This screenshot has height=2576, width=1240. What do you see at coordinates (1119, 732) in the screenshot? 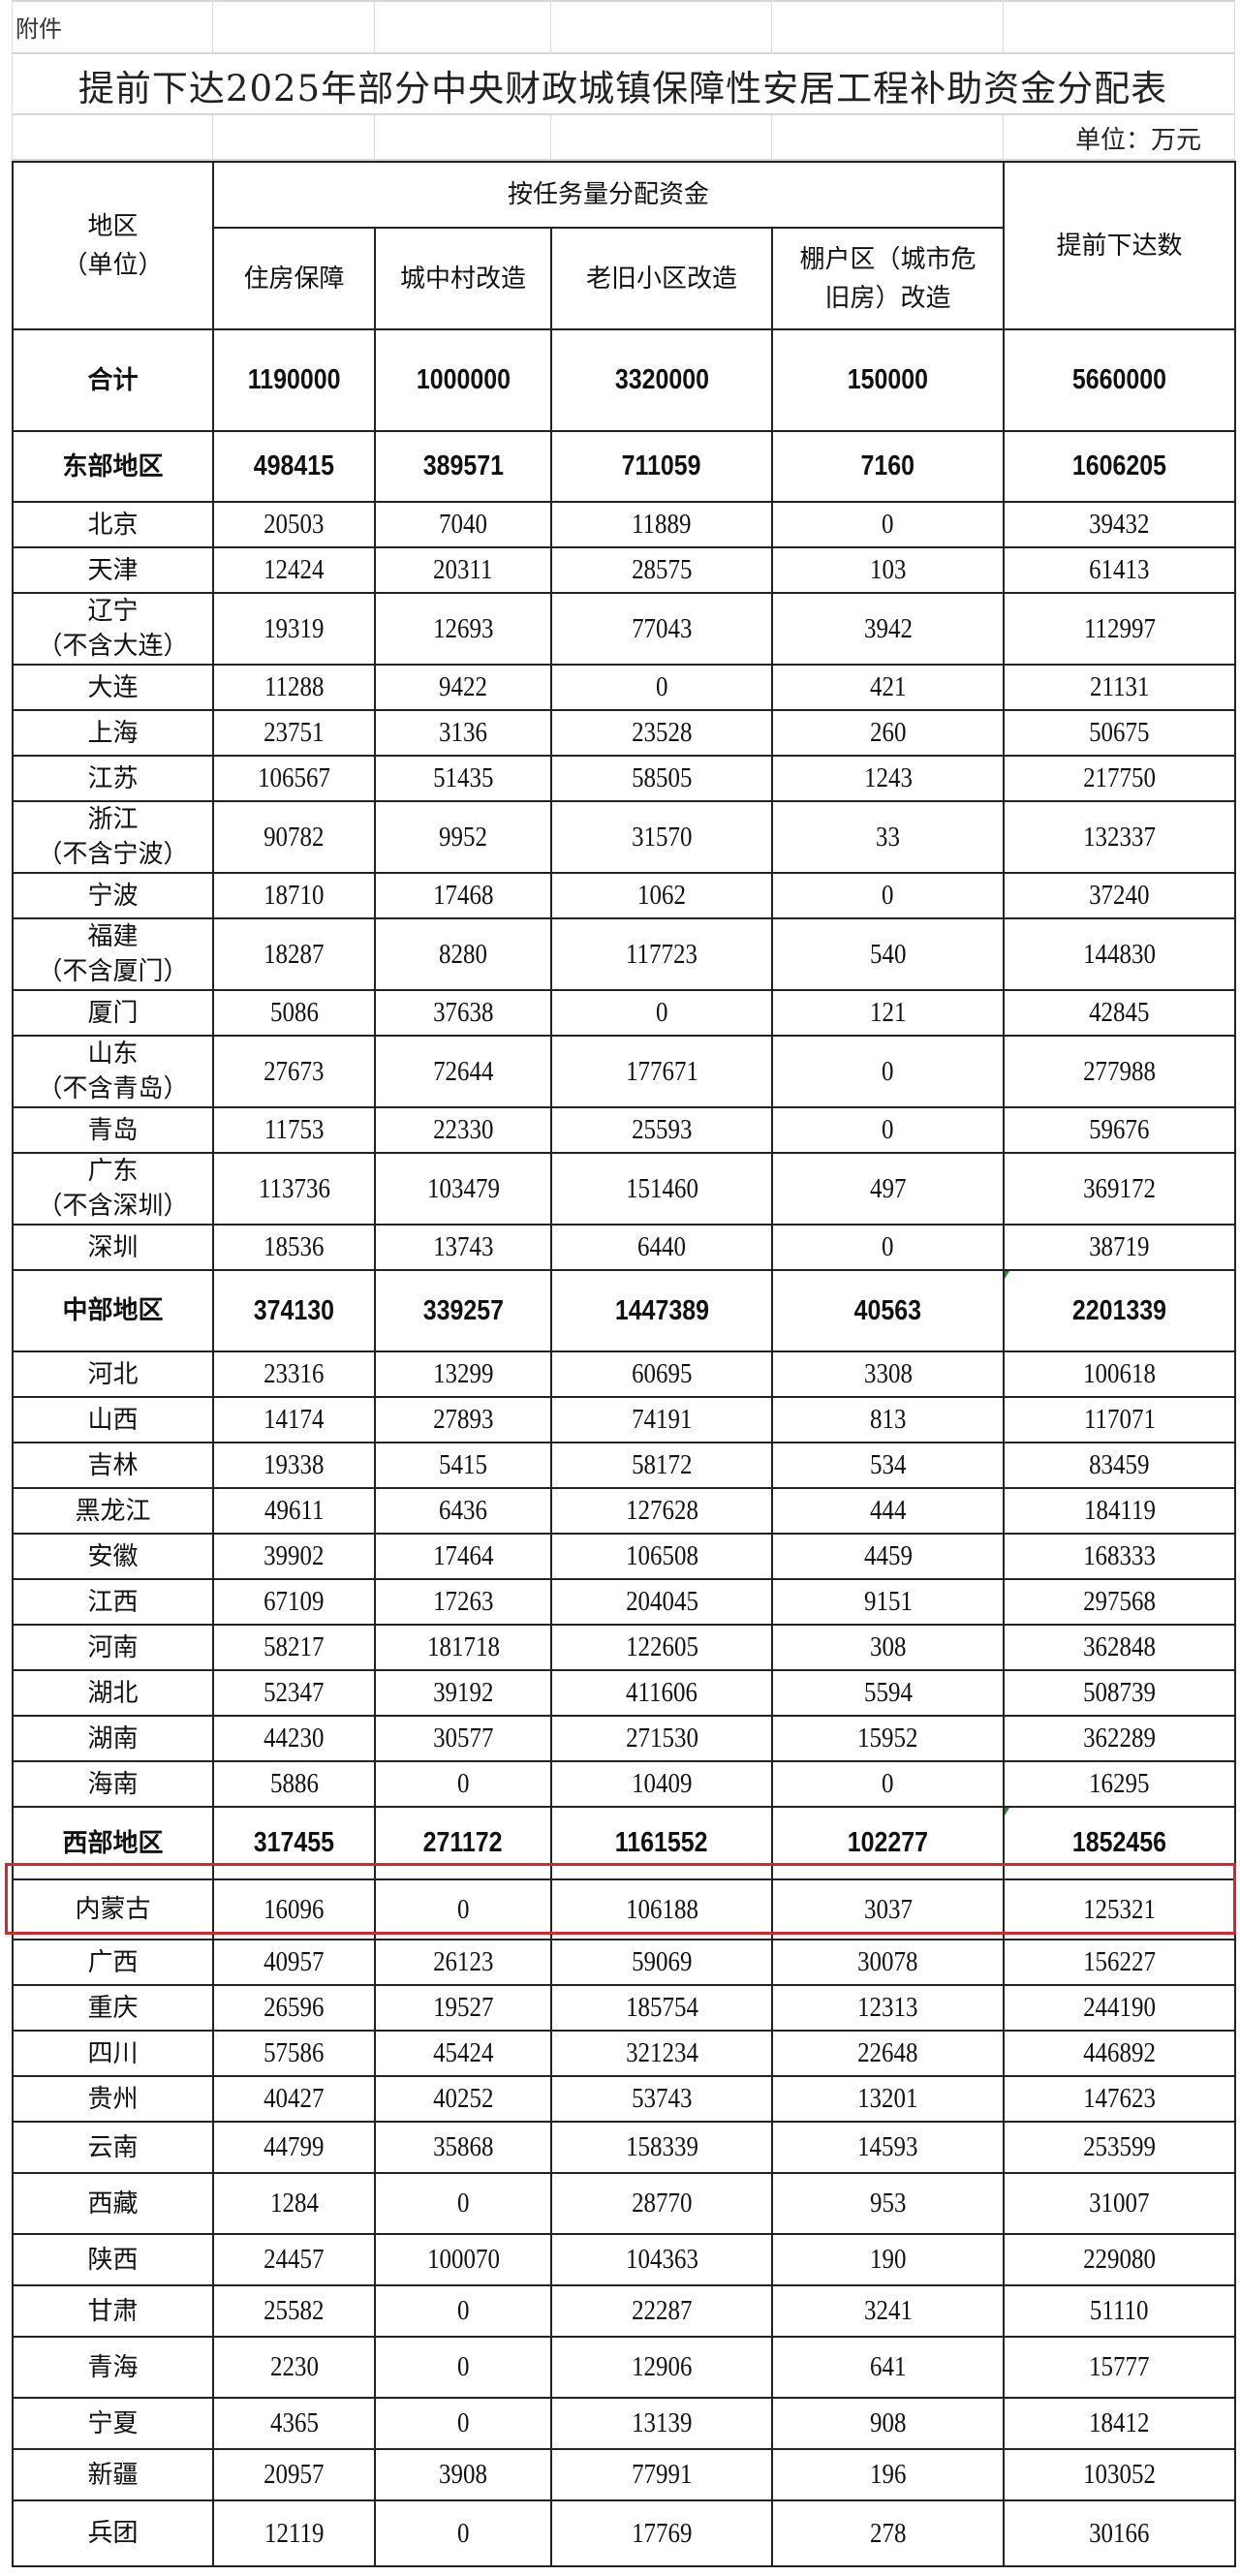
I see `value: 50675` at bounding box center [1119, 732].